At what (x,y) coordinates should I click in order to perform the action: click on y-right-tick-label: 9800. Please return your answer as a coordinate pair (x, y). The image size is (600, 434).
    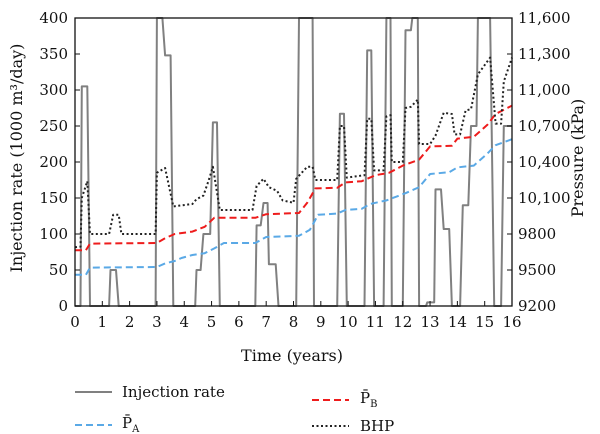
    Looking at the image, I should click on (537, 234).